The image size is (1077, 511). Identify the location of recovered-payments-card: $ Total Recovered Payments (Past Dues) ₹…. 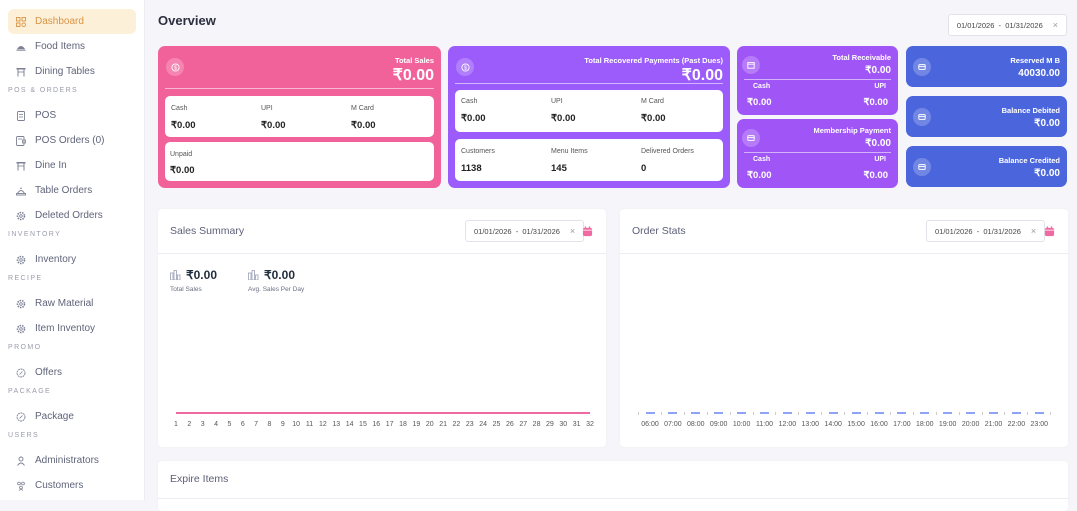
(589, 117).